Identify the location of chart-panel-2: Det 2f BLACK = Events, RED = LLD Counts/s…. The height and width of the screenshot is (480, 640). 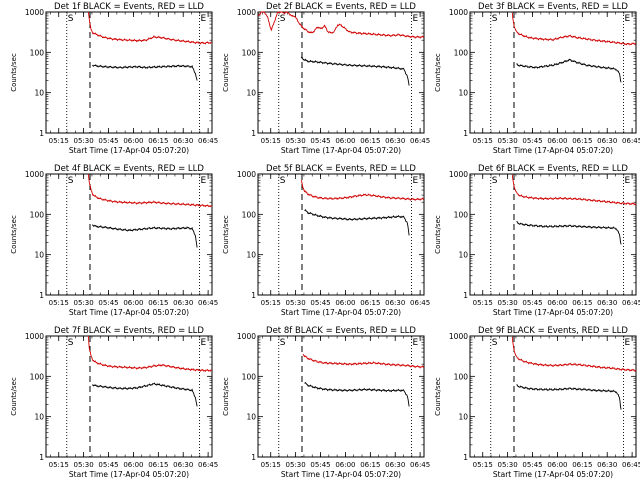
(326, 78).